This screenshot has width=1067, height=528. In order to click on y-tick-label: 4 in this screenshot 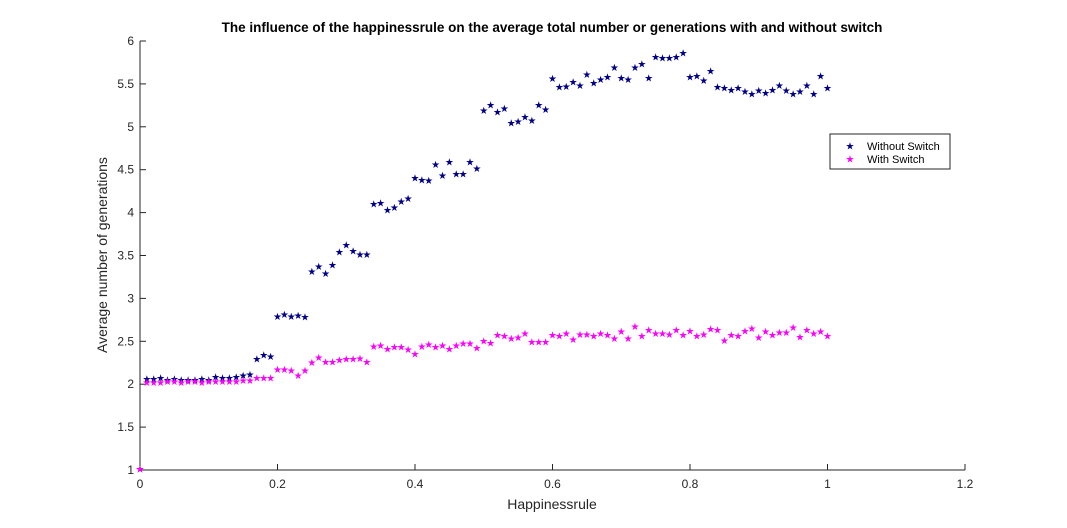, I will do `click(130, 213)`.